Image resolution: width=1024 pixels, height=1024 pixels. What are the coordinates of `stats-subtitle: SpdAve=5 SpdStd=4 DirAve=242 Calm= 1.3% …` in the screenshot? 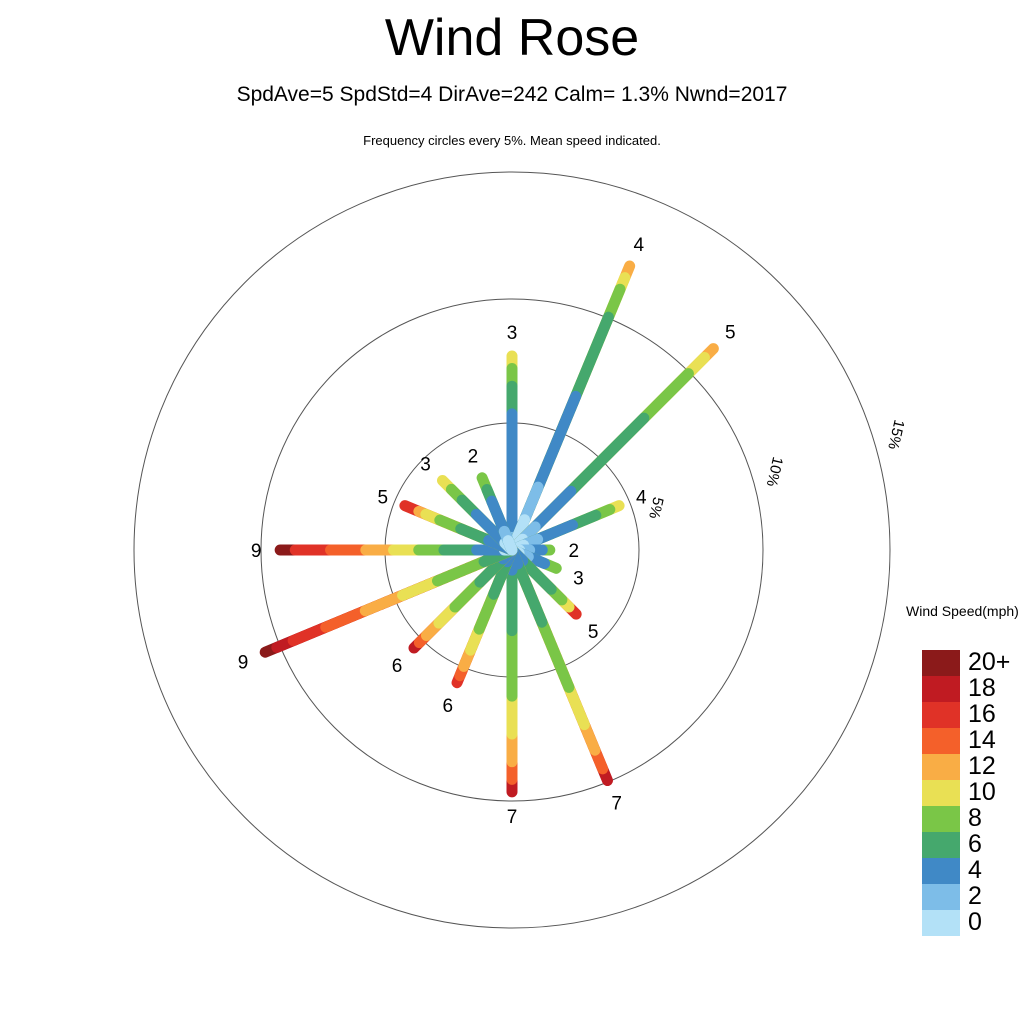 It's located at (512, 94).